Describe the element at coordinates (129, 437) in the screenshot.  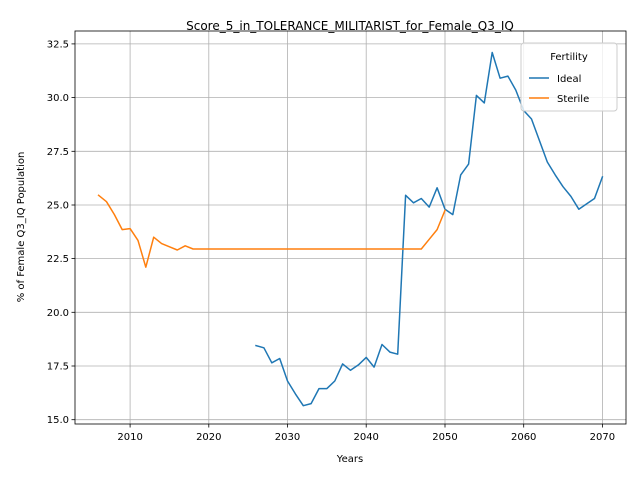
I see `x-tick-label: 2010` at that location.